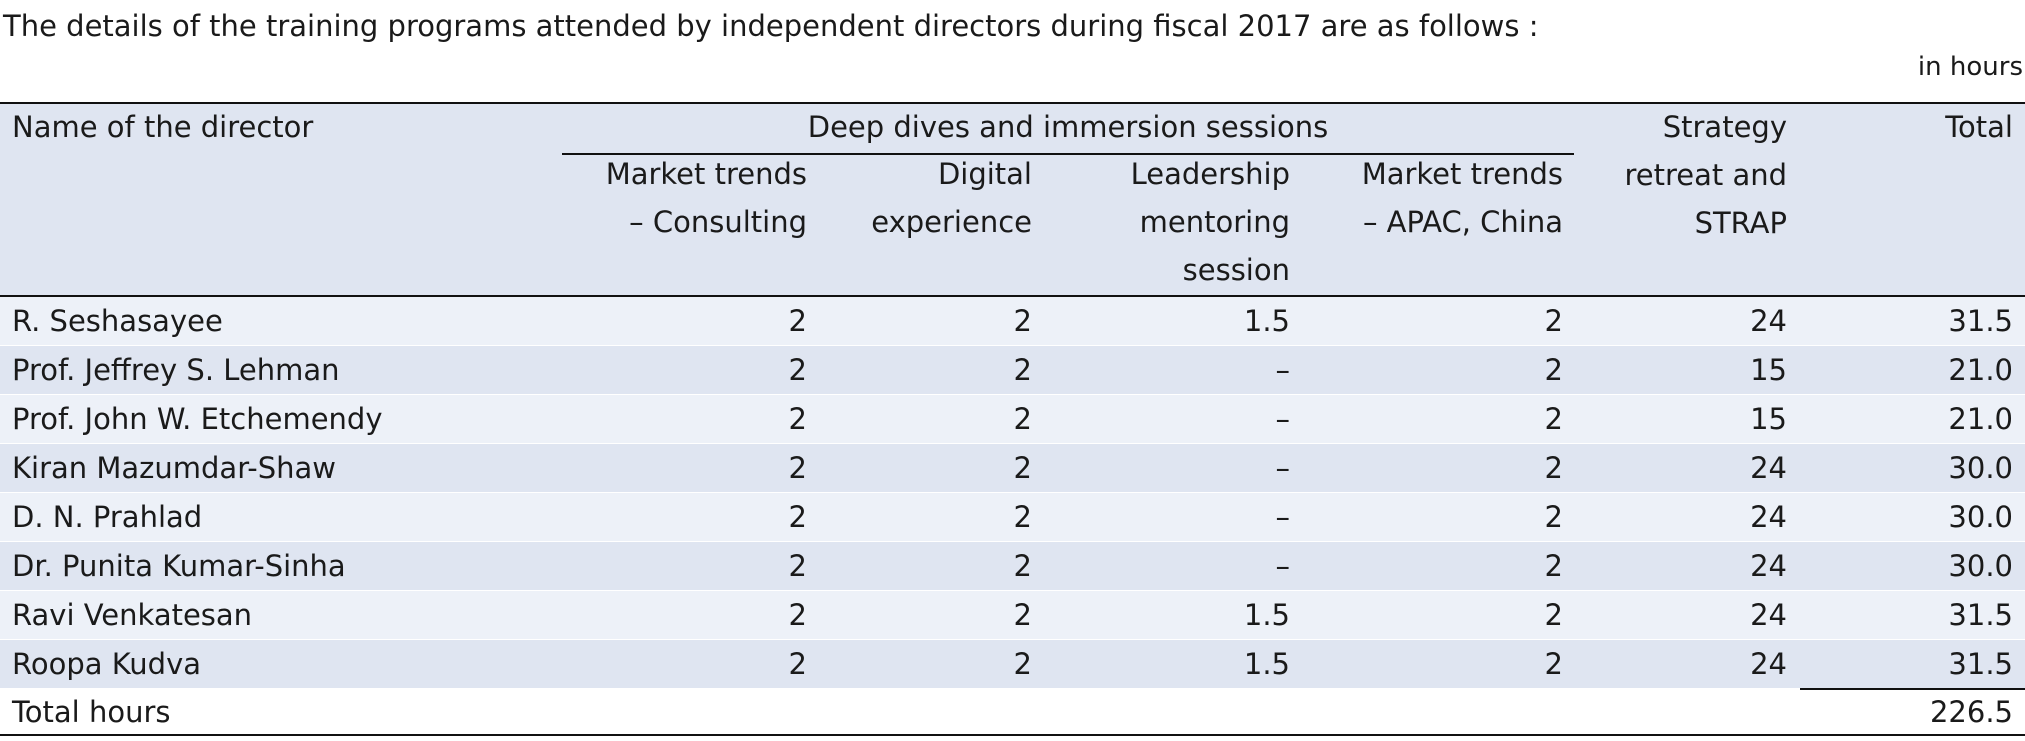 The height and width of the screenshot is (741, 2025). I want to click on header-deep-dives-group: Deep dives and immersion sessions, so click(1068, 127).